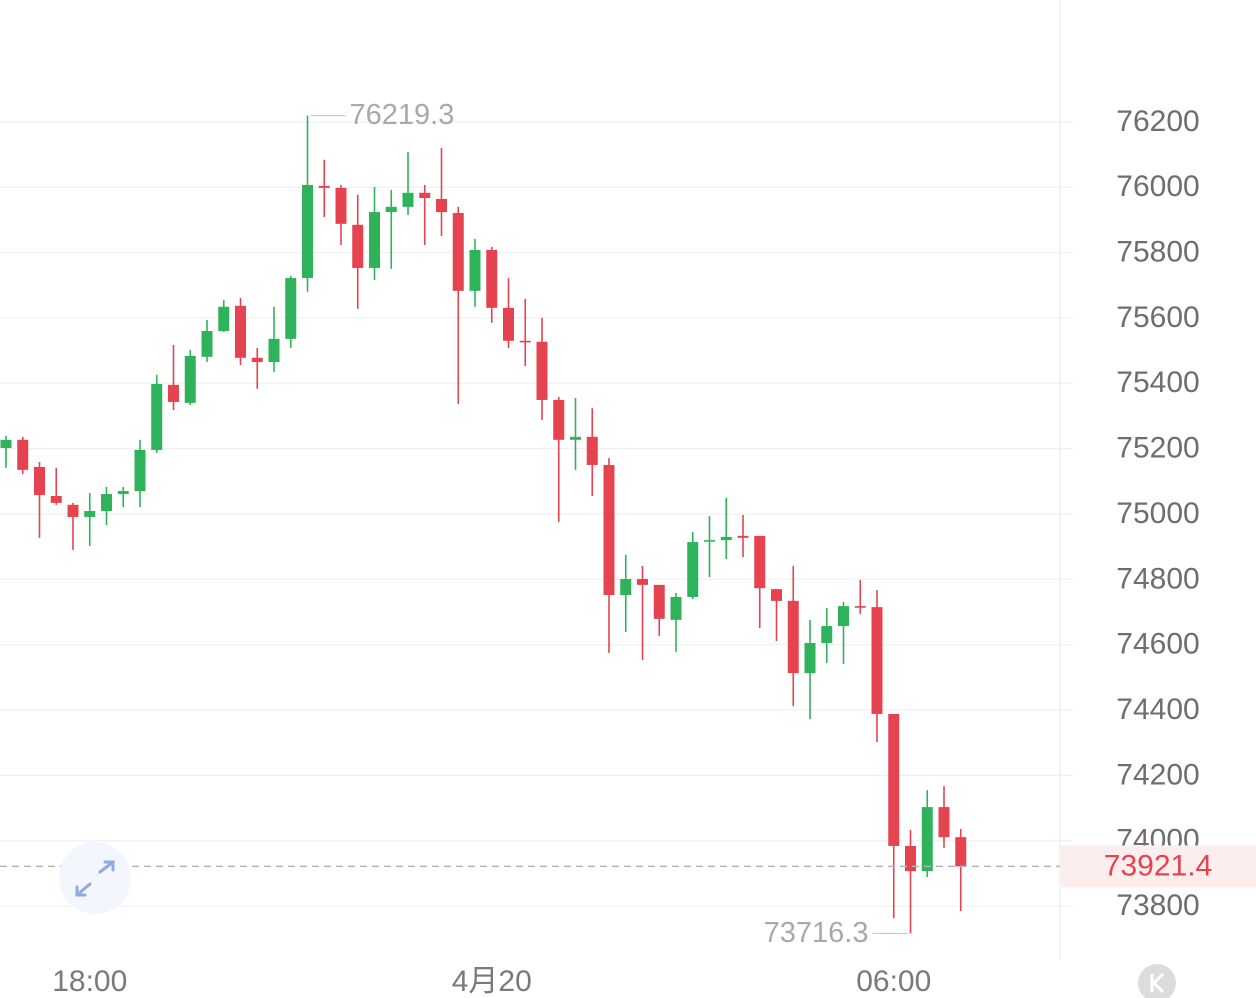 The width and height of the screenshot is (1256, 998). Describe the element at coordinates (1157, 709) in the screenshot. I see `y-tick-label: 74400` at that location.